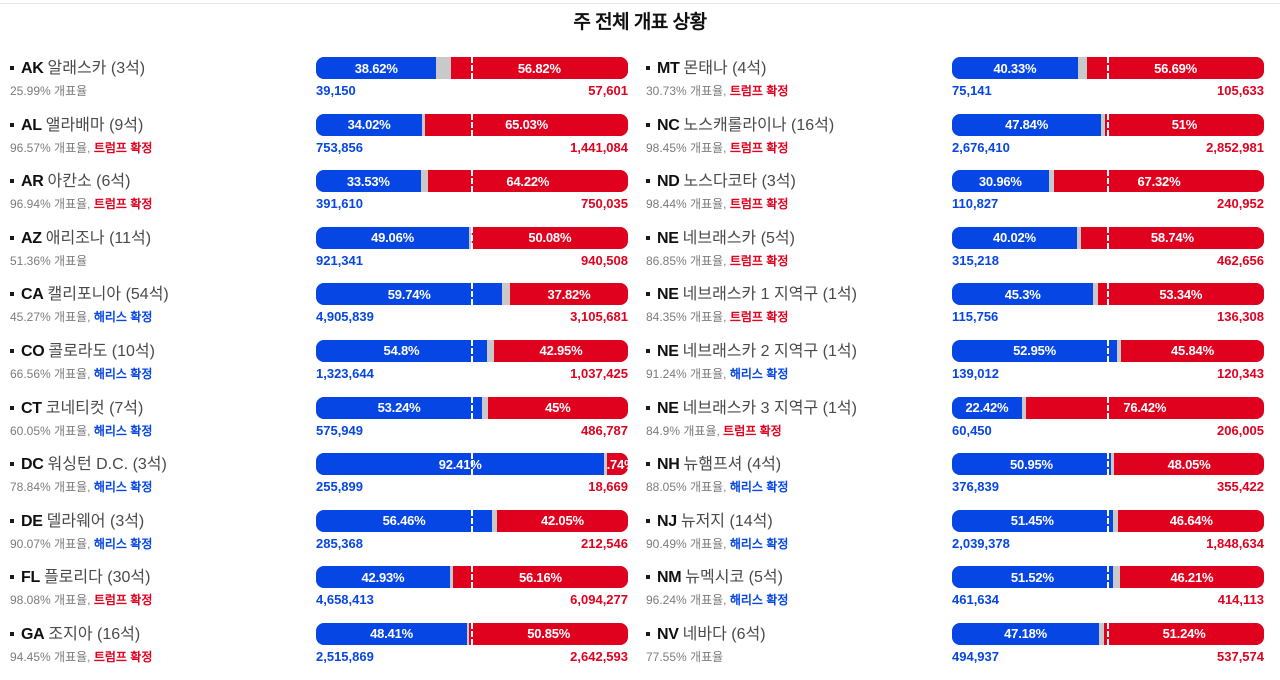 The image size is (1280, 680). What do you see at coordinates (688, 260) in the screenshot?
I see `counted-rate: 86.85% 개표율,` at bounding box center [688, 260].